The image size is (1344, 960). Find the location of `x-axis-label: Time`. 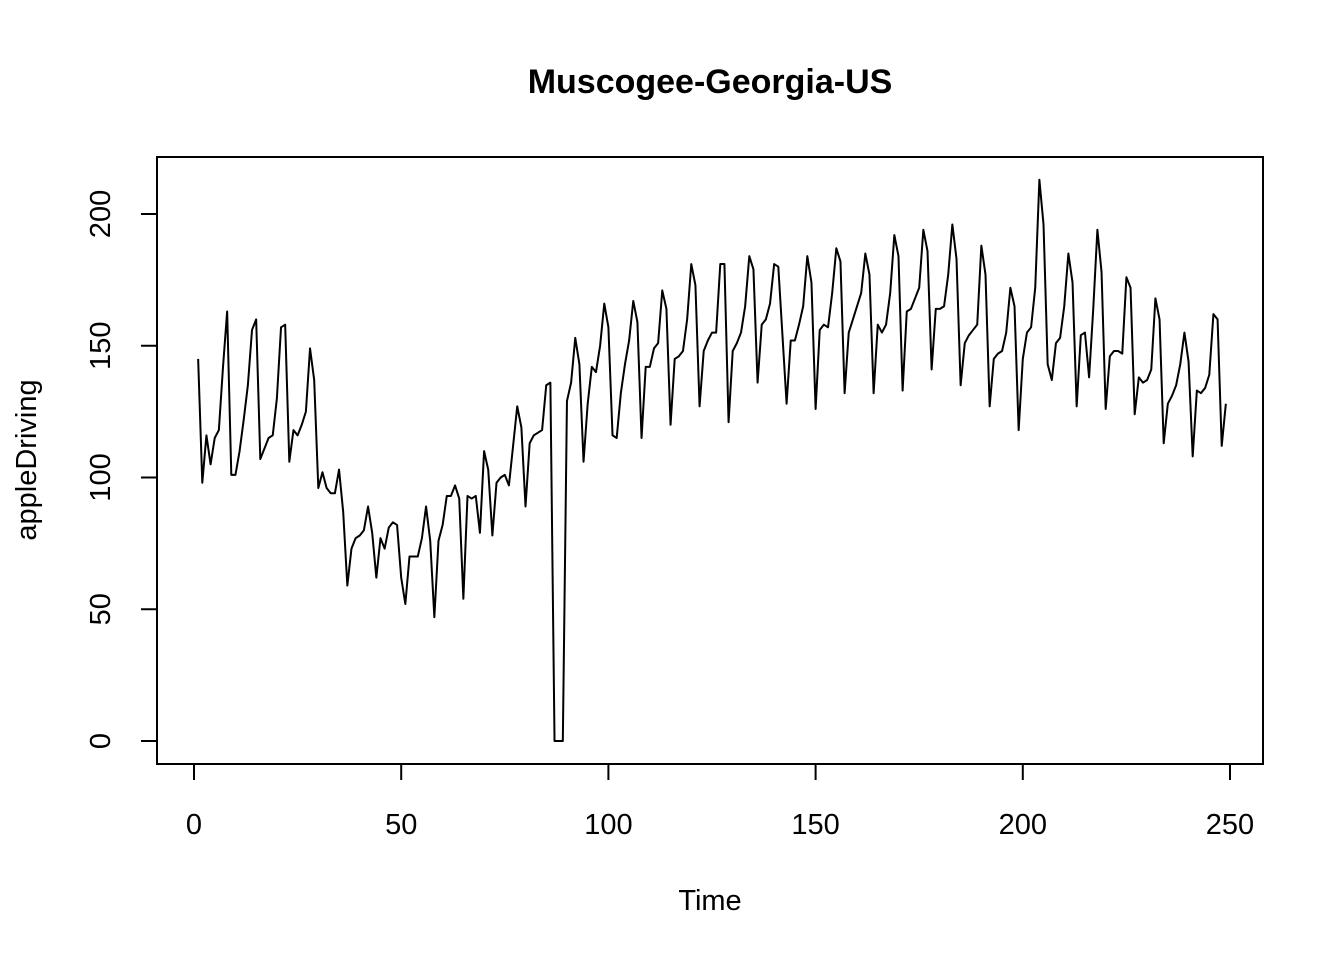

x-axis-label: Time is located at coordinates (709, 901).